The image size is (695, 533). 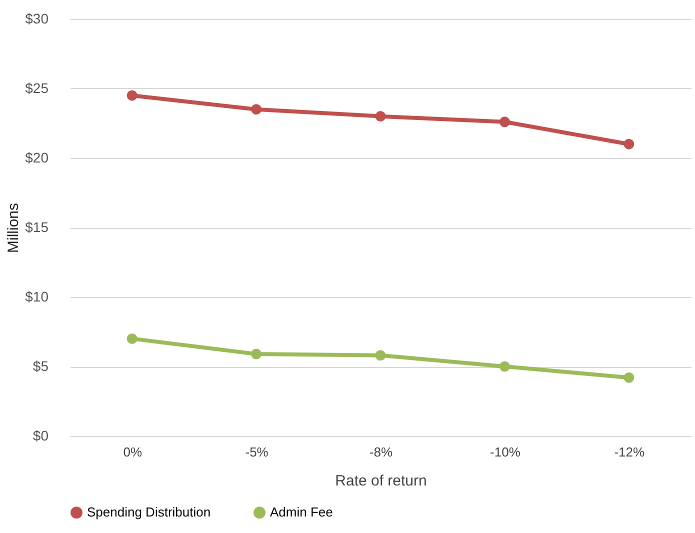 I want to click on y-tick-label: $20, so click(x=37, y=158).